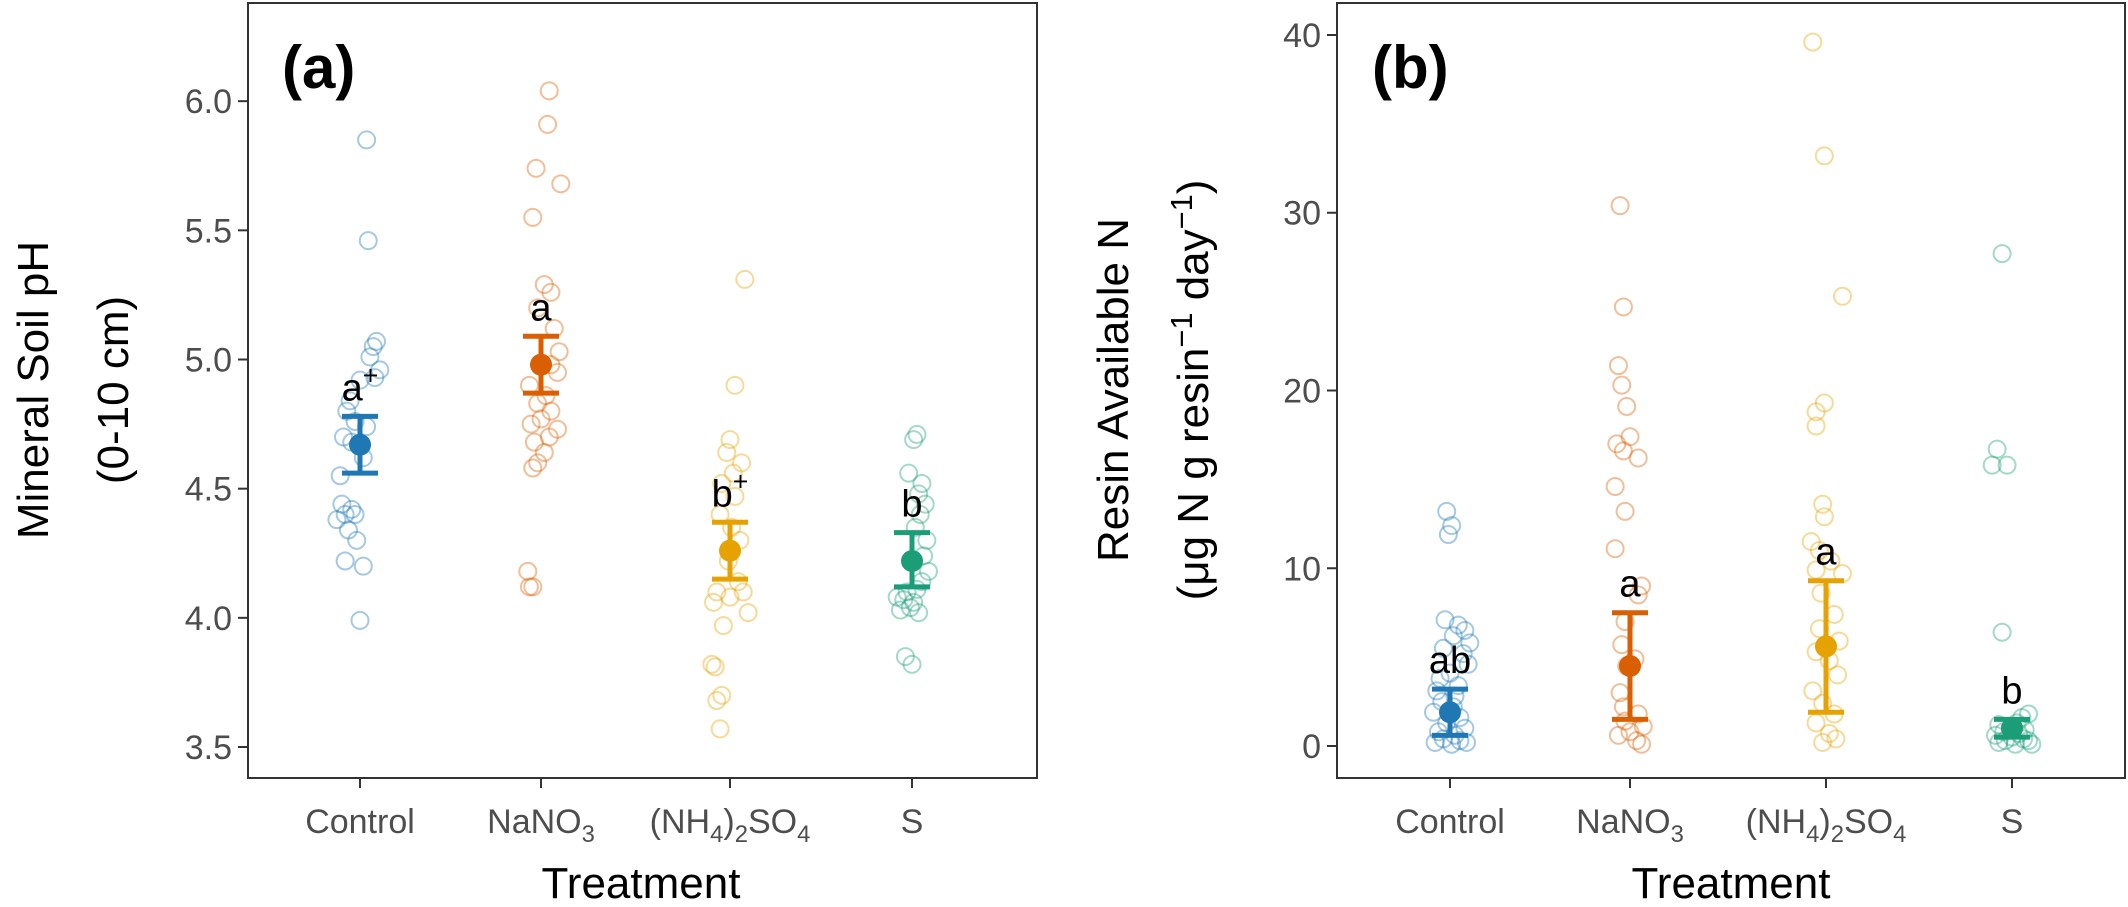  Describe the element at coordinates (1731, 883) in the screenshot. I see `panel-b-x-title: Treatment` at that location.